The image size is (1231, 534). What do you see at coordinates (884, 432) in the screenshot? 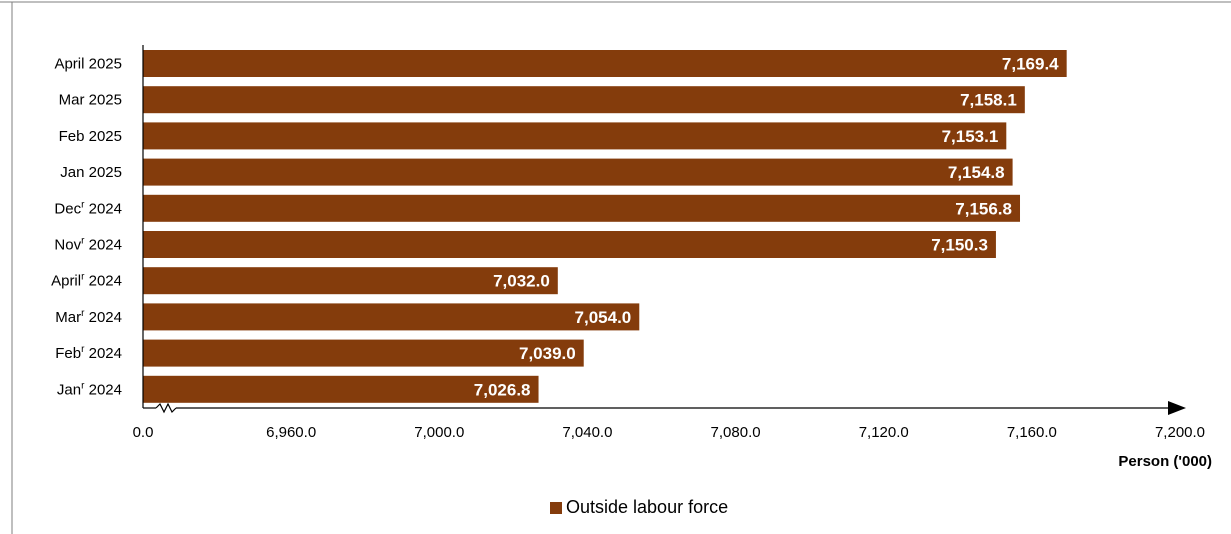
I see `x-tick-label: 7,120.0` at bounding box center [884, 432].